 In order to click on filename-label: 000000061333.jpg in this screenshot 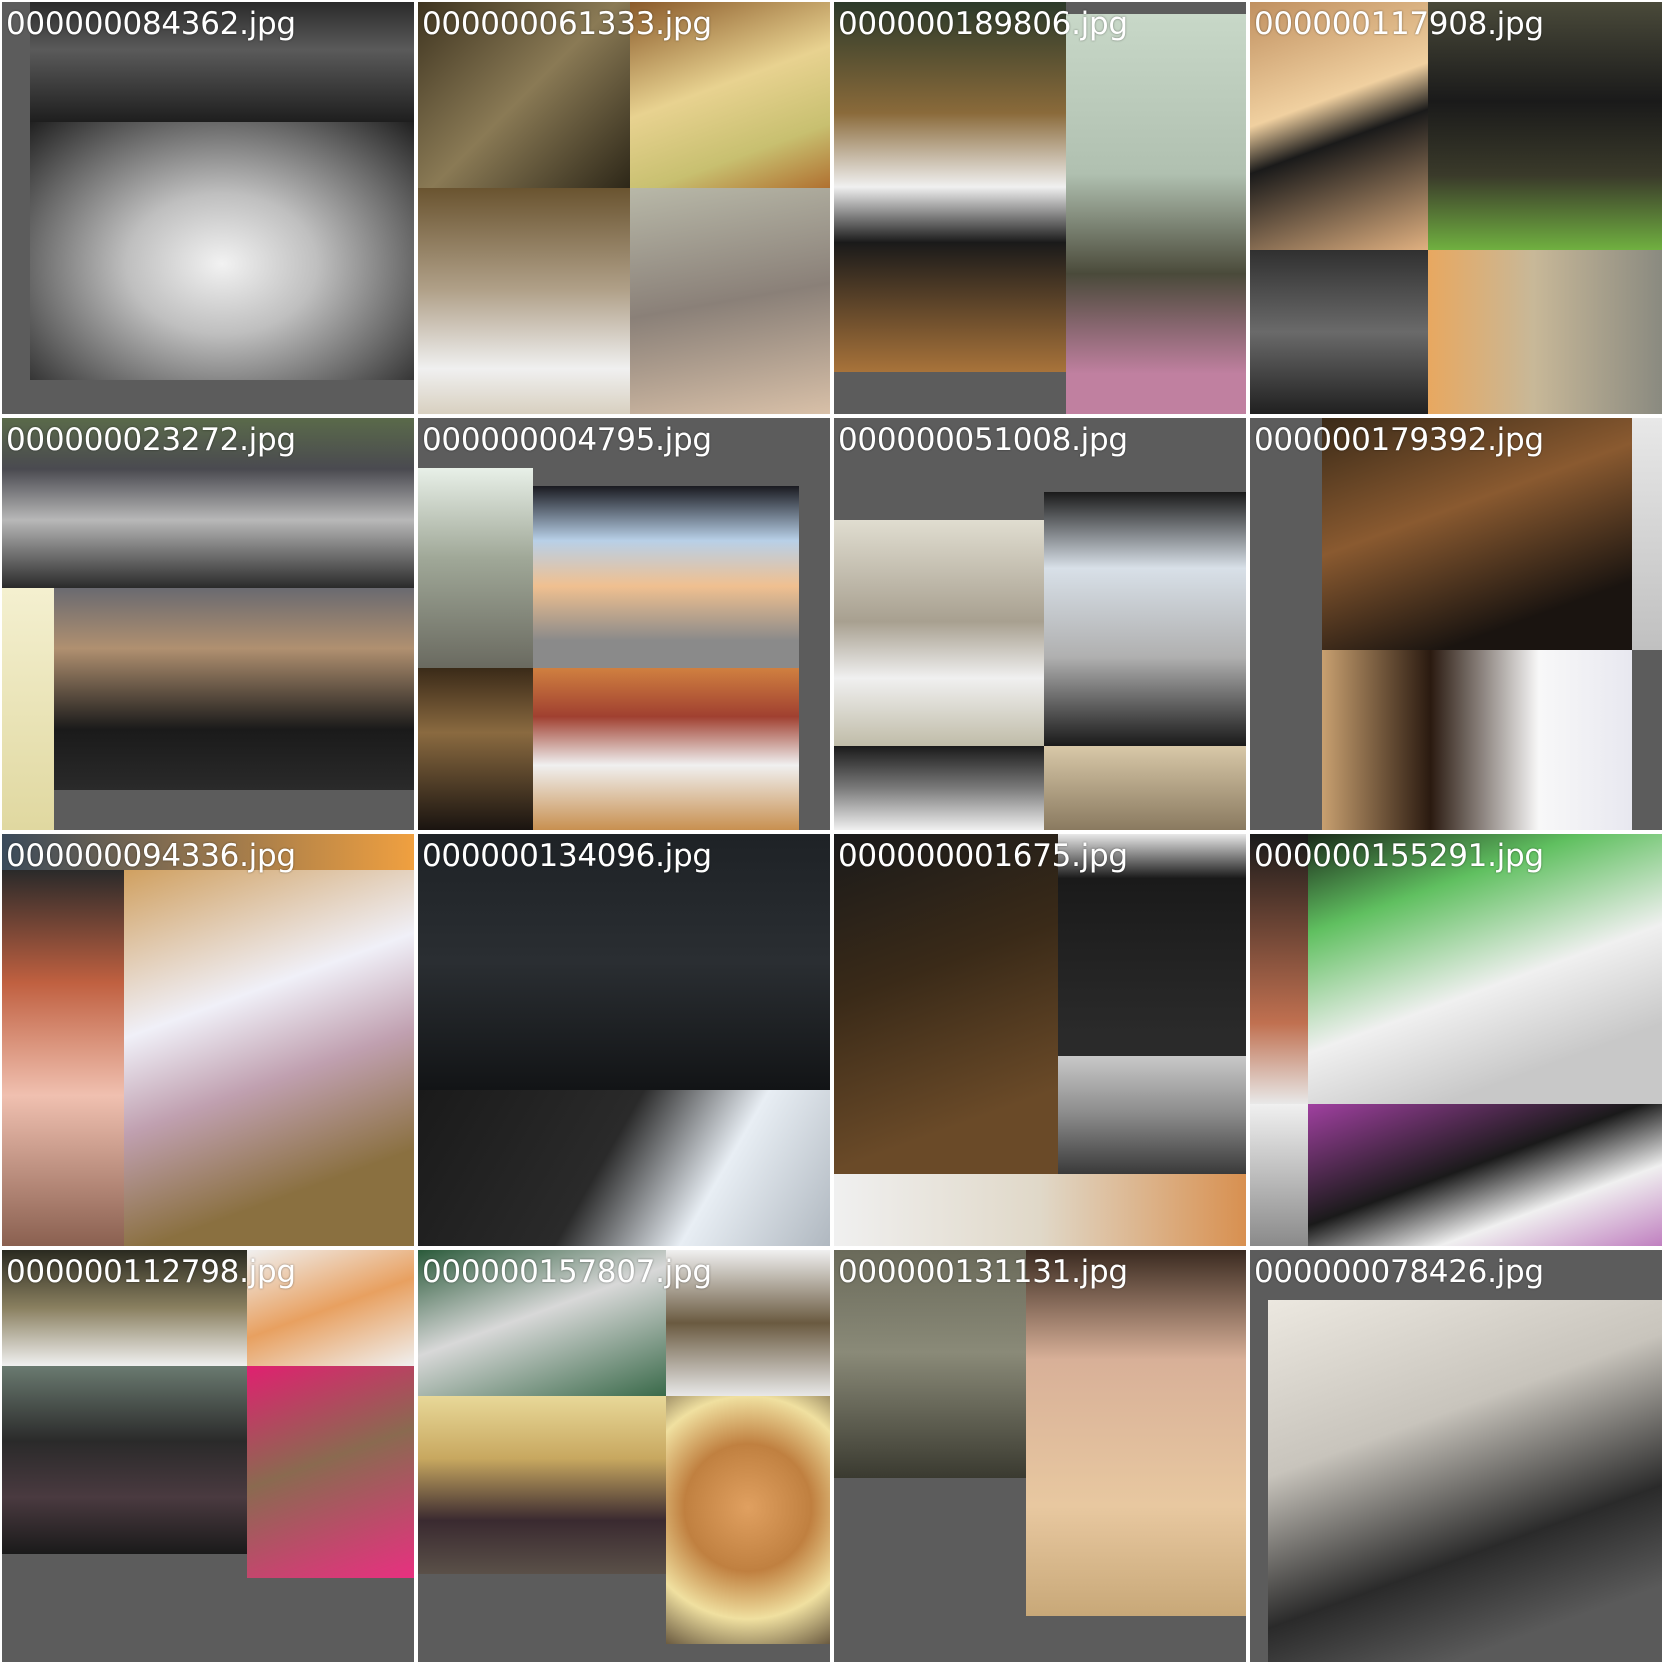, I will do `click(567, 24)`.